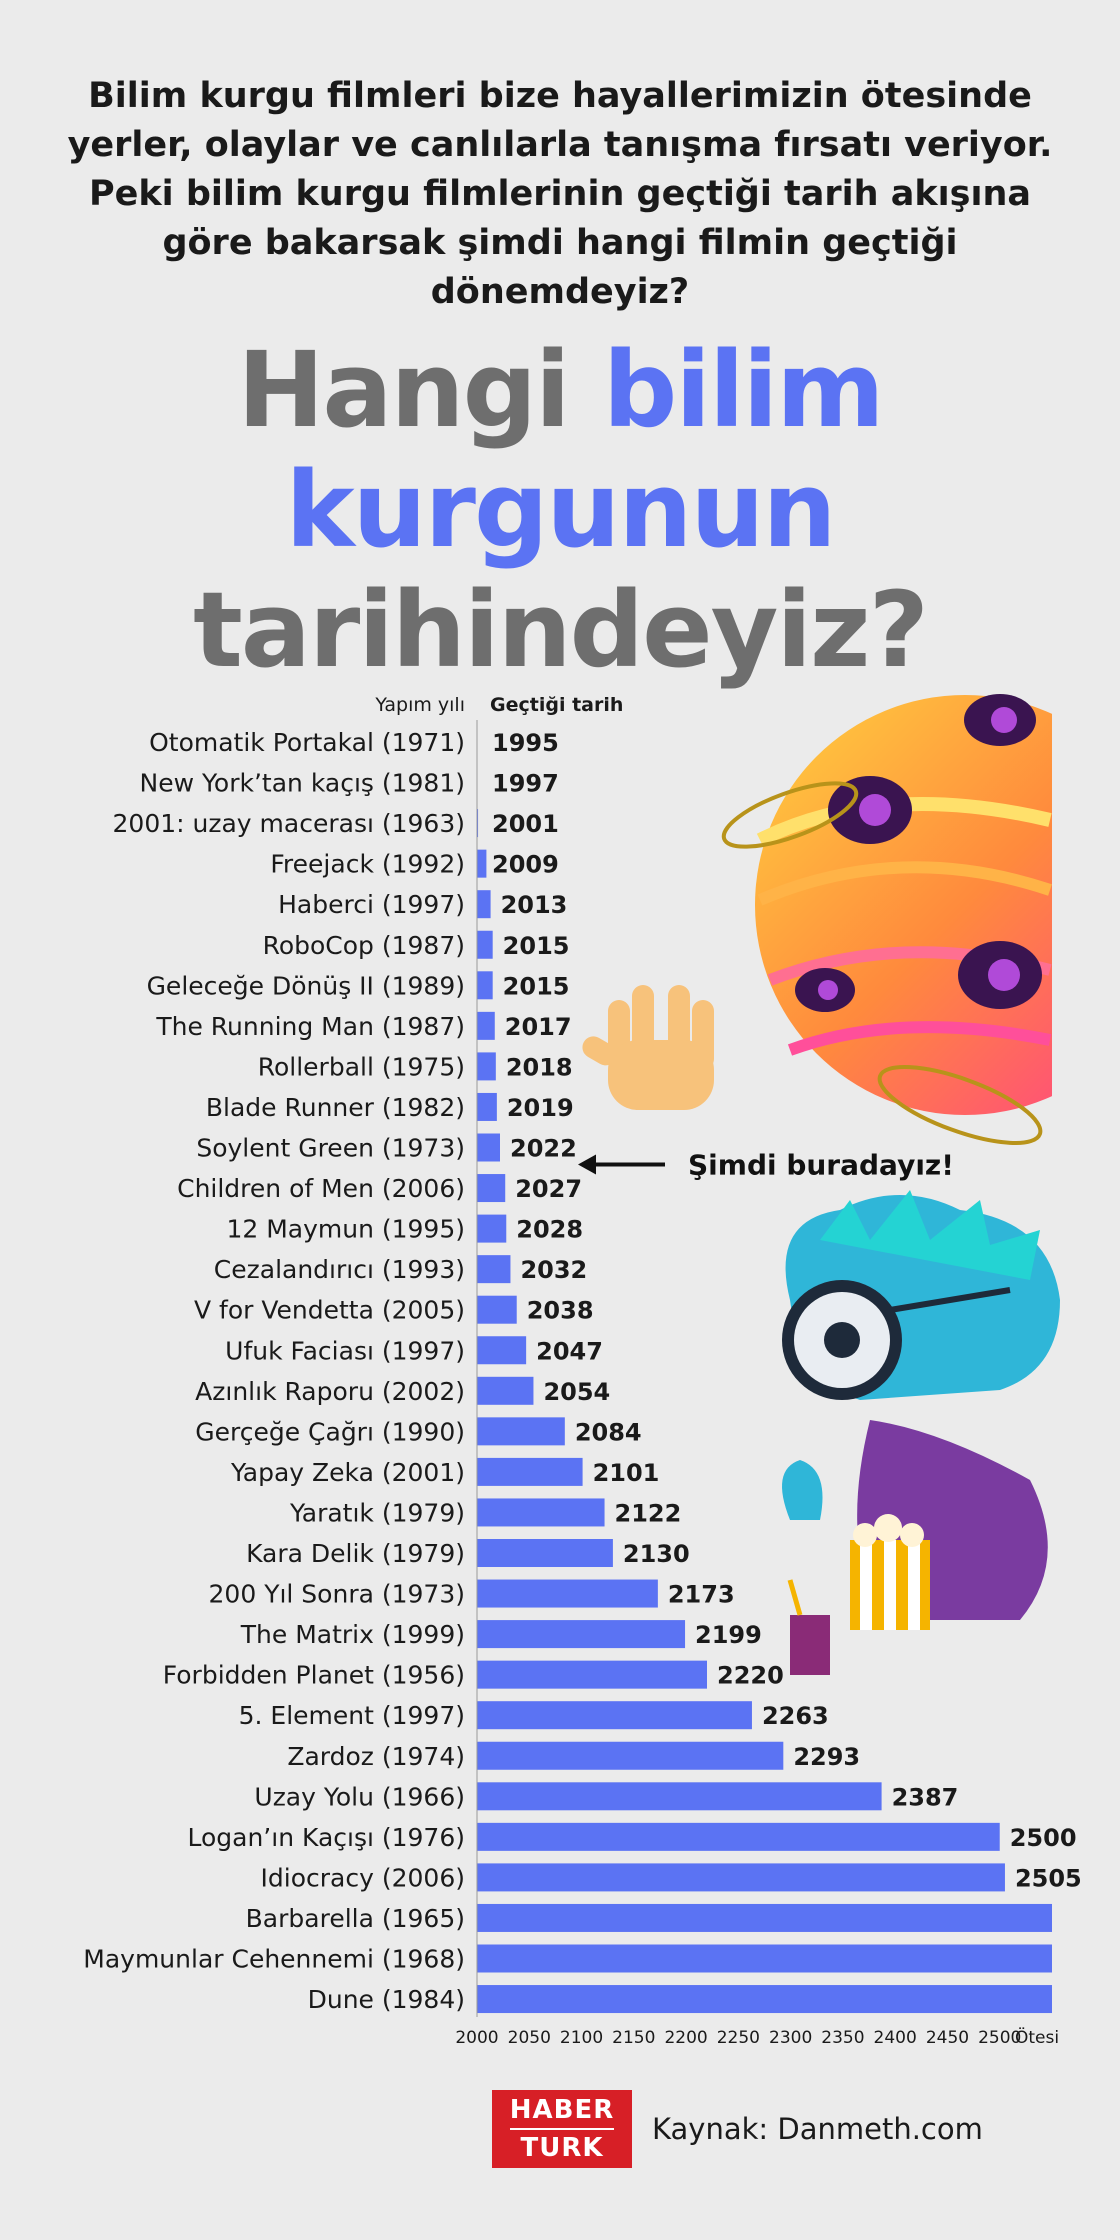 The height and width of the screenshot is (2240, 1120). I want to click on column-header-year: Yapım yılı, so click(419, 705).